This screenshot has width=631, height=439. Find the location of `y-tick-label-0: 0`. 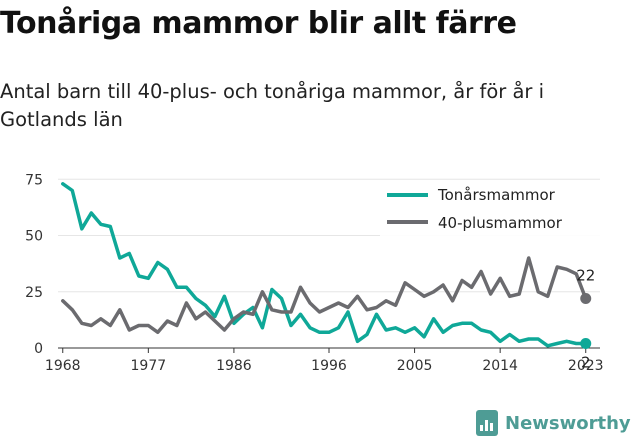

y-tick-label-0: 0 is located at coordinates (38, 349).